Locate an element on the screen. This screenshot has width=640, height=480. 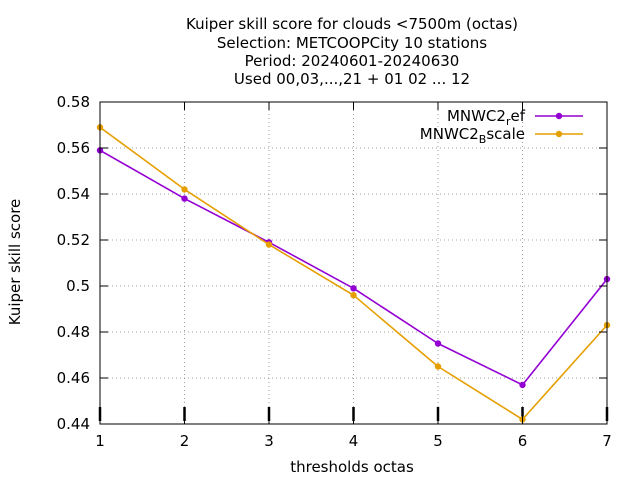
legend-label-2: MNWC2Bscale is located at coordinates (472, 135).